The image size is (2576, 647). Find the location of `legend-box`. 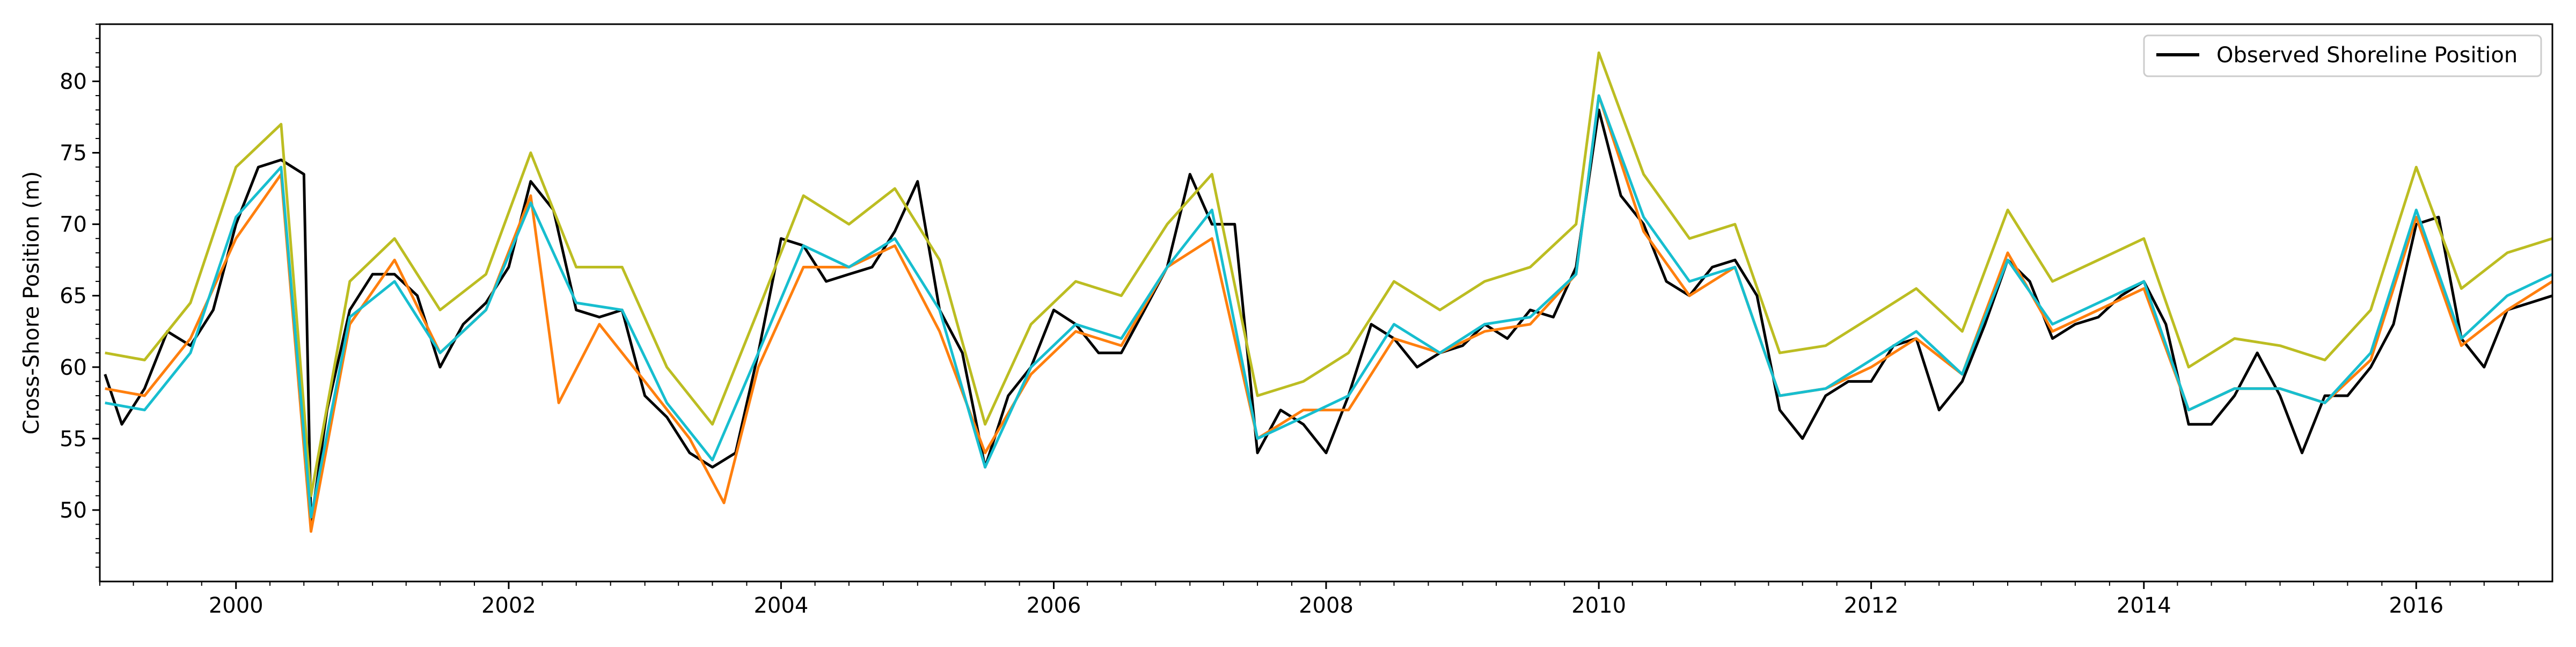

legend-box is located at coordinates (2342, 55).